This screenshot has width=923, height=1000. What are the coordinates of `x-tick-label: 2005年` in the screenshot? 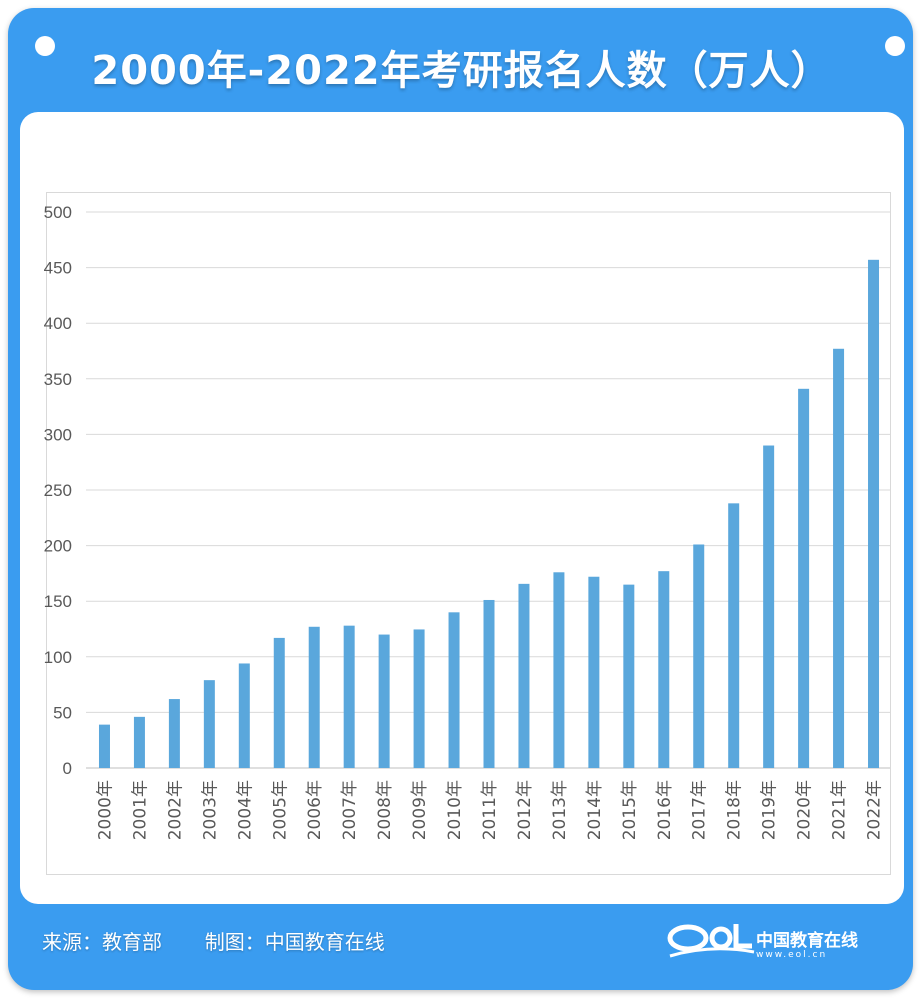 It's located at (280, 810).